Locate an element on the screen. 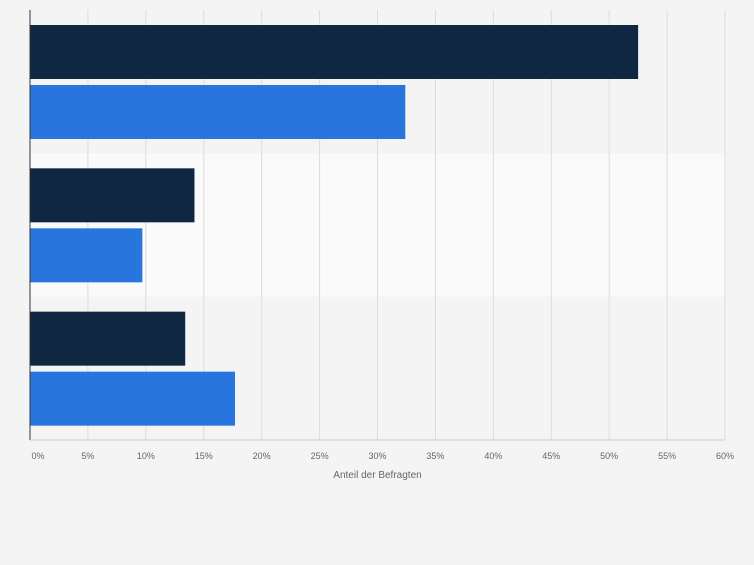 This screenshot has height=565, width=754. x-tick-labels: 0% 5% 10% 15% 20% 25% 30% 35% 40% 45% 50% 55% 60% is located at coordinates (382, 456).